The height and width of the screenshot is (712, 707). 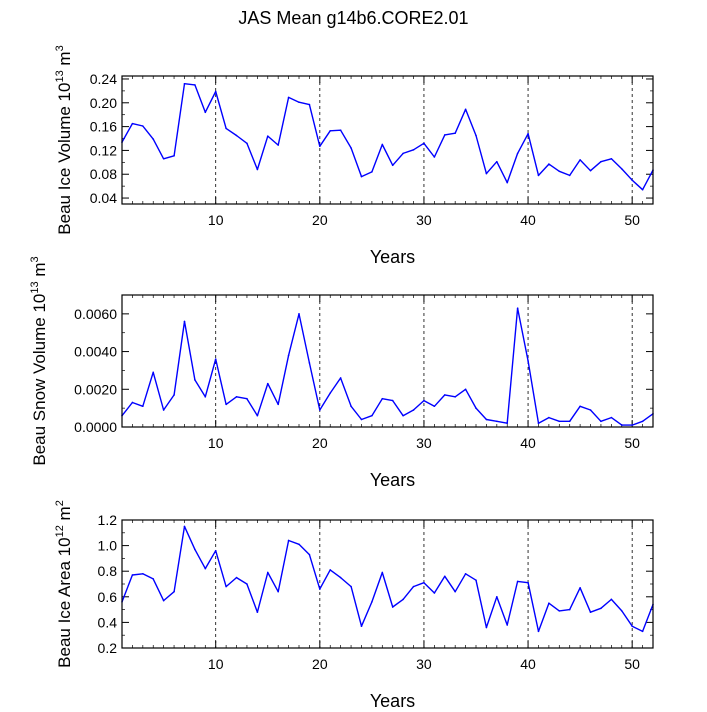 I want to click on y-tick-label: 0.0000, so click(x=95, y=427).